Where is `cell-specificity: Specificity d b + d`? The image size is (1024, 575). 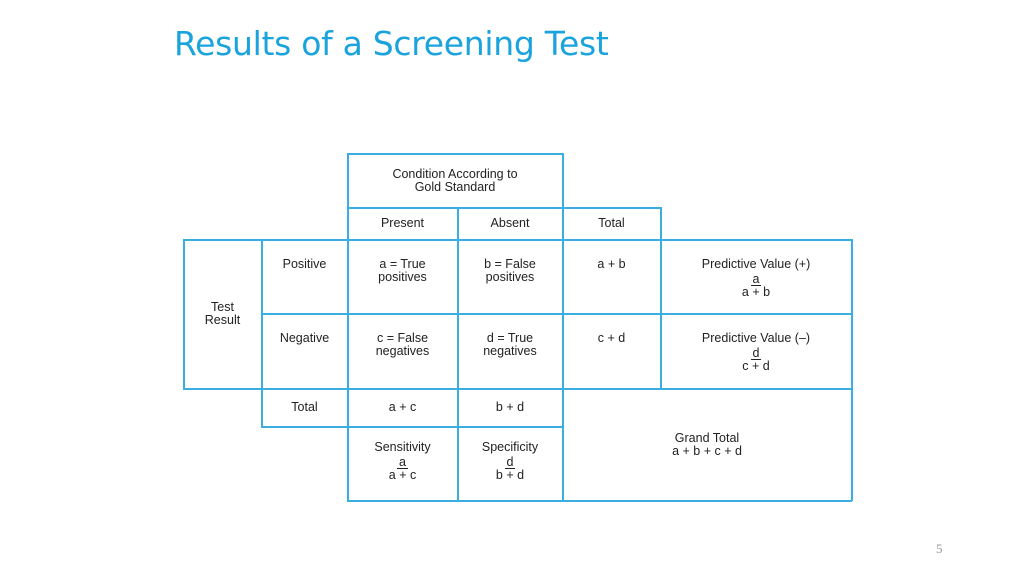 cell-specificity: Specificity d b + d is located at coordinates (510, 463).